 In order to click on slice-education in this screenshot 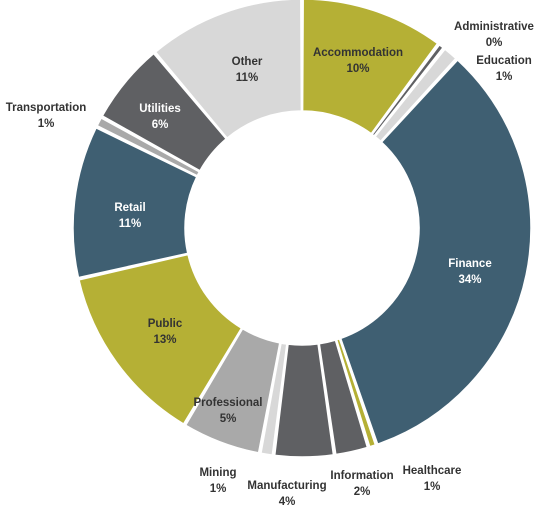, I will do `click(415, 95)`.